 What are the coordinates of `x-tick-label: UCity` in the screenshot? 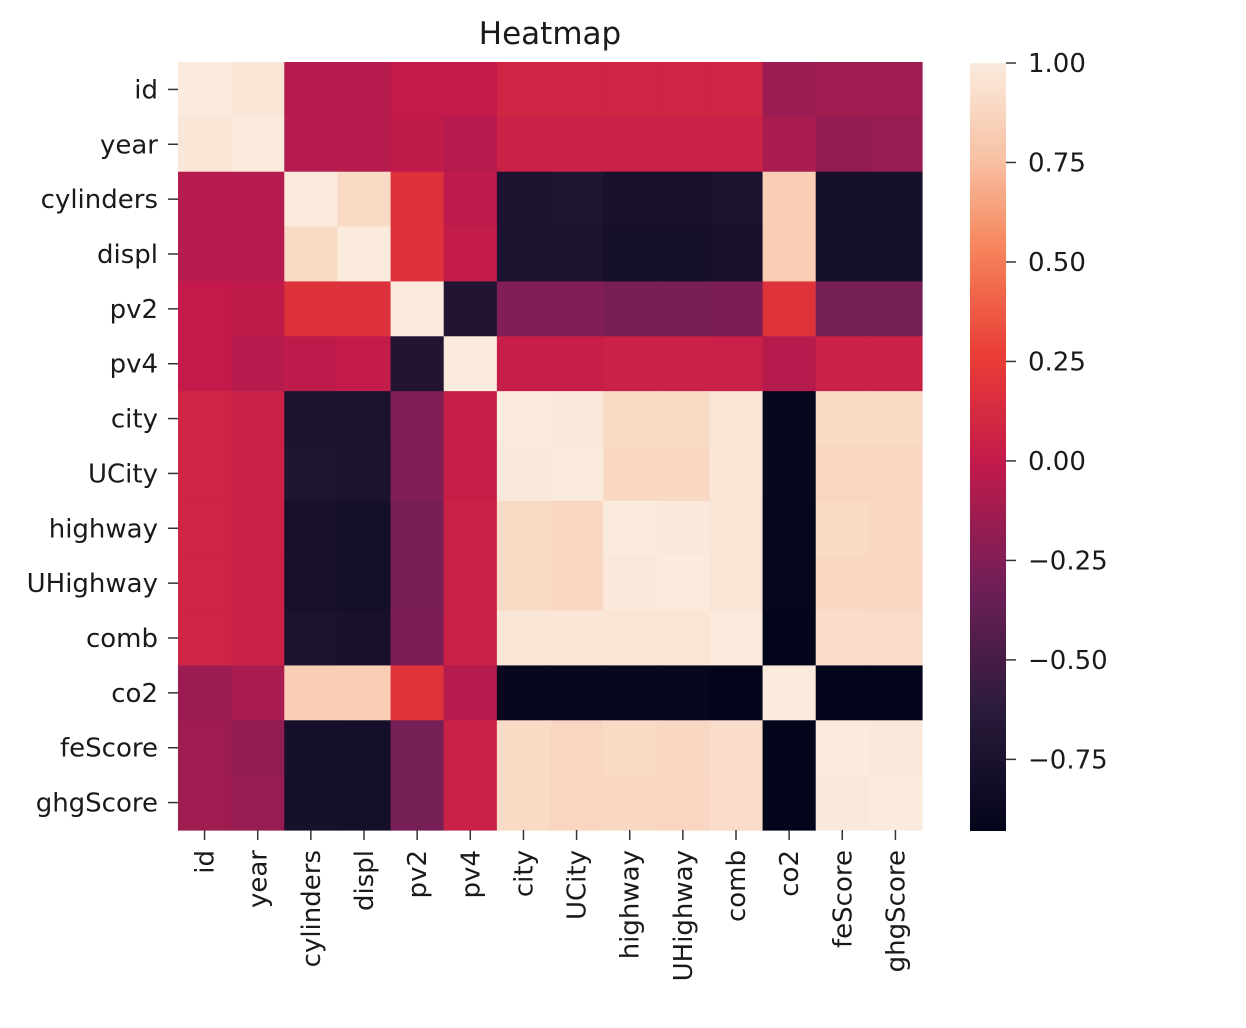 It's located at (578, 885).